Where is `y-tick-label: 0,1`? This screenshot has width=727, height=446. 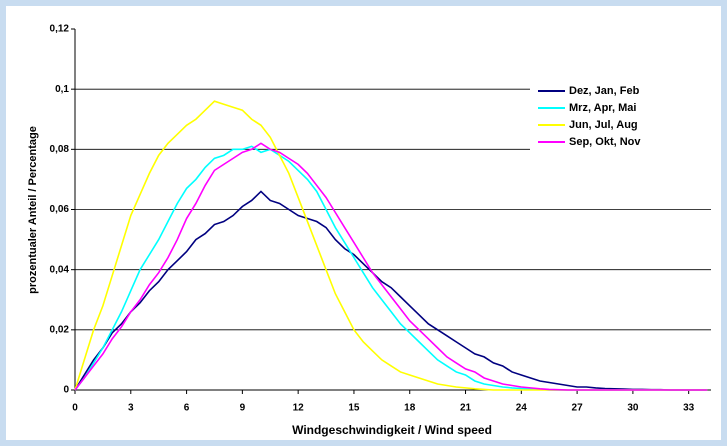
y-tick-label: 0,1 is located at coordinates (62, 89).